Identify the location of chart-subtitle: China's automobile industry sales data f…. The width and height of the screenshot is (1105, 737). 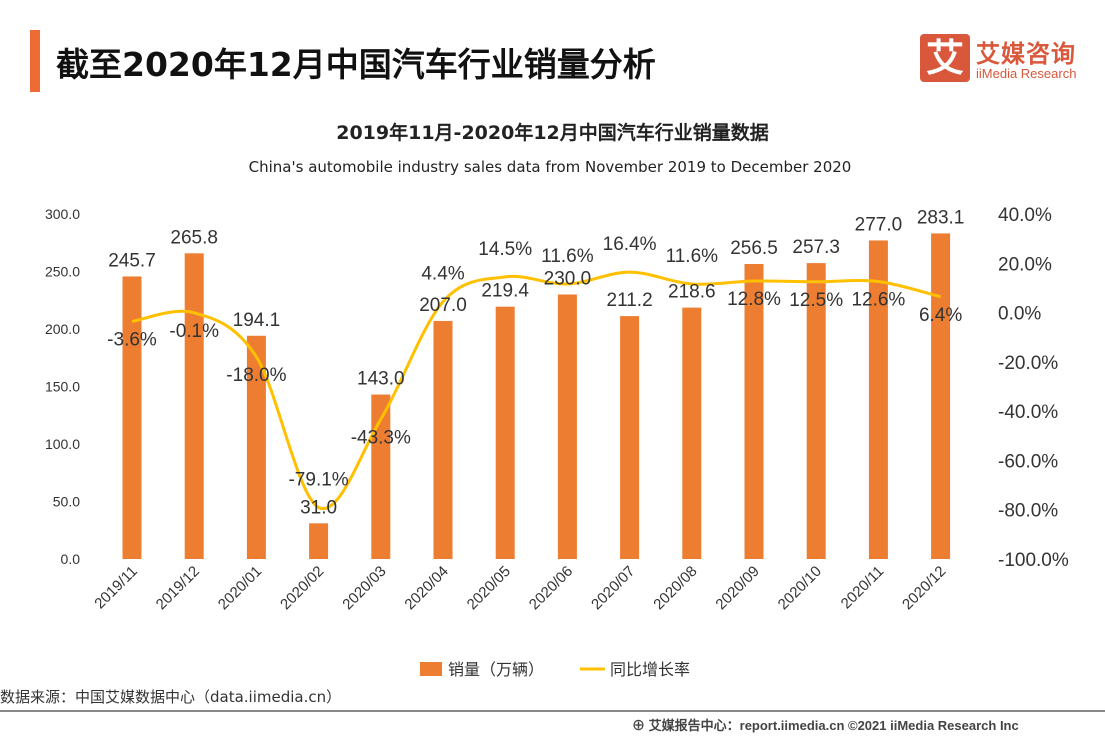
(550, 167).